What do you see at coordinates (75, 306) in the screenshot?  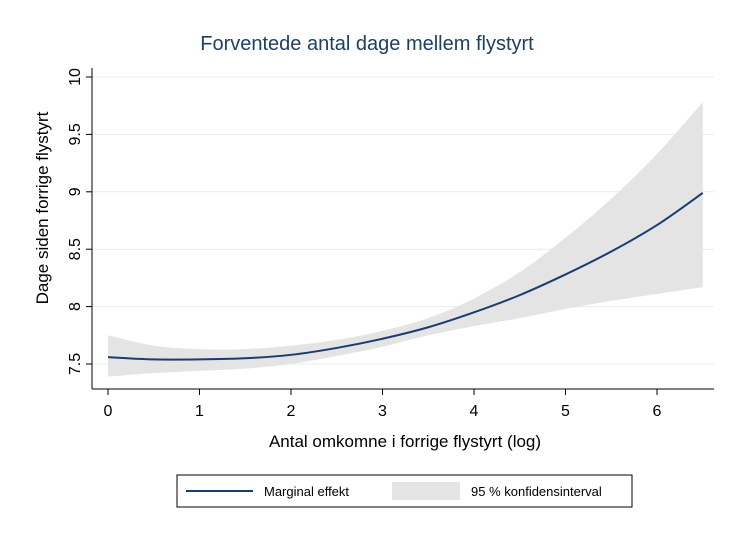 I see `y-tick-label: 8` at bounding box center [75, 306].